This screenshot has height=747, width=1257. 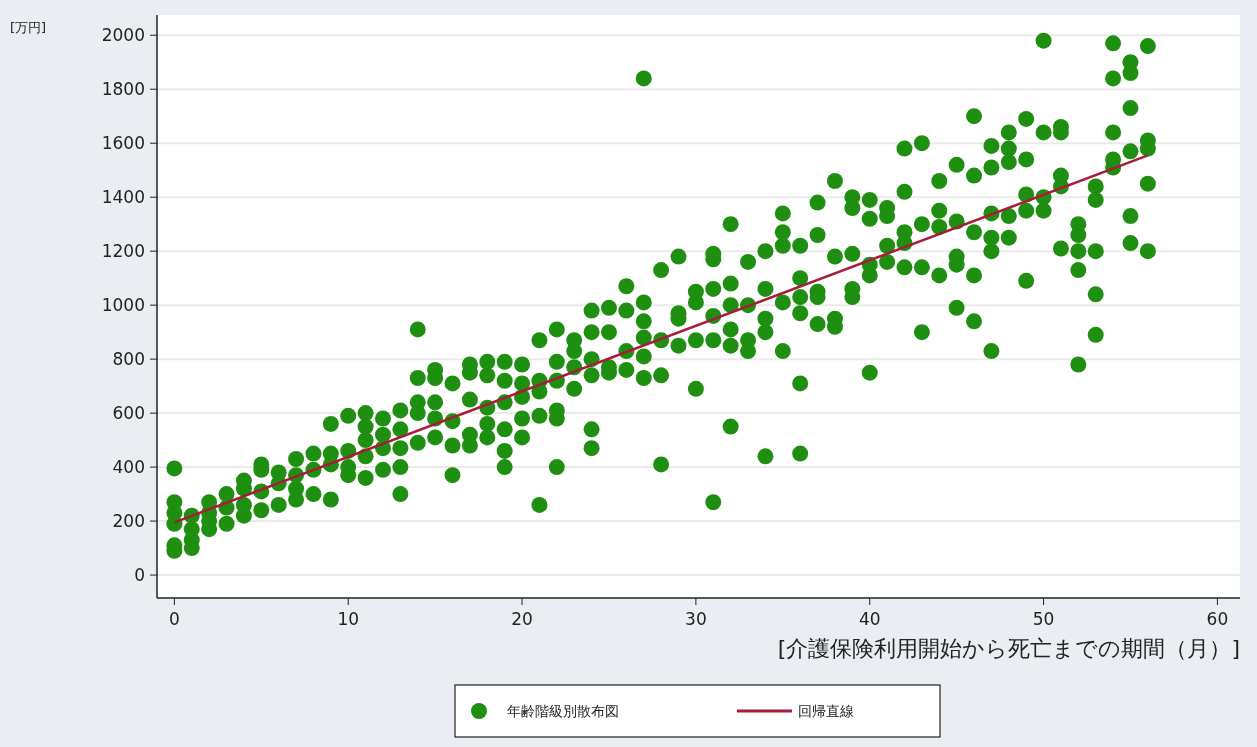 I want to click on x-tick-label: 50, so click(x=1043, y=619).